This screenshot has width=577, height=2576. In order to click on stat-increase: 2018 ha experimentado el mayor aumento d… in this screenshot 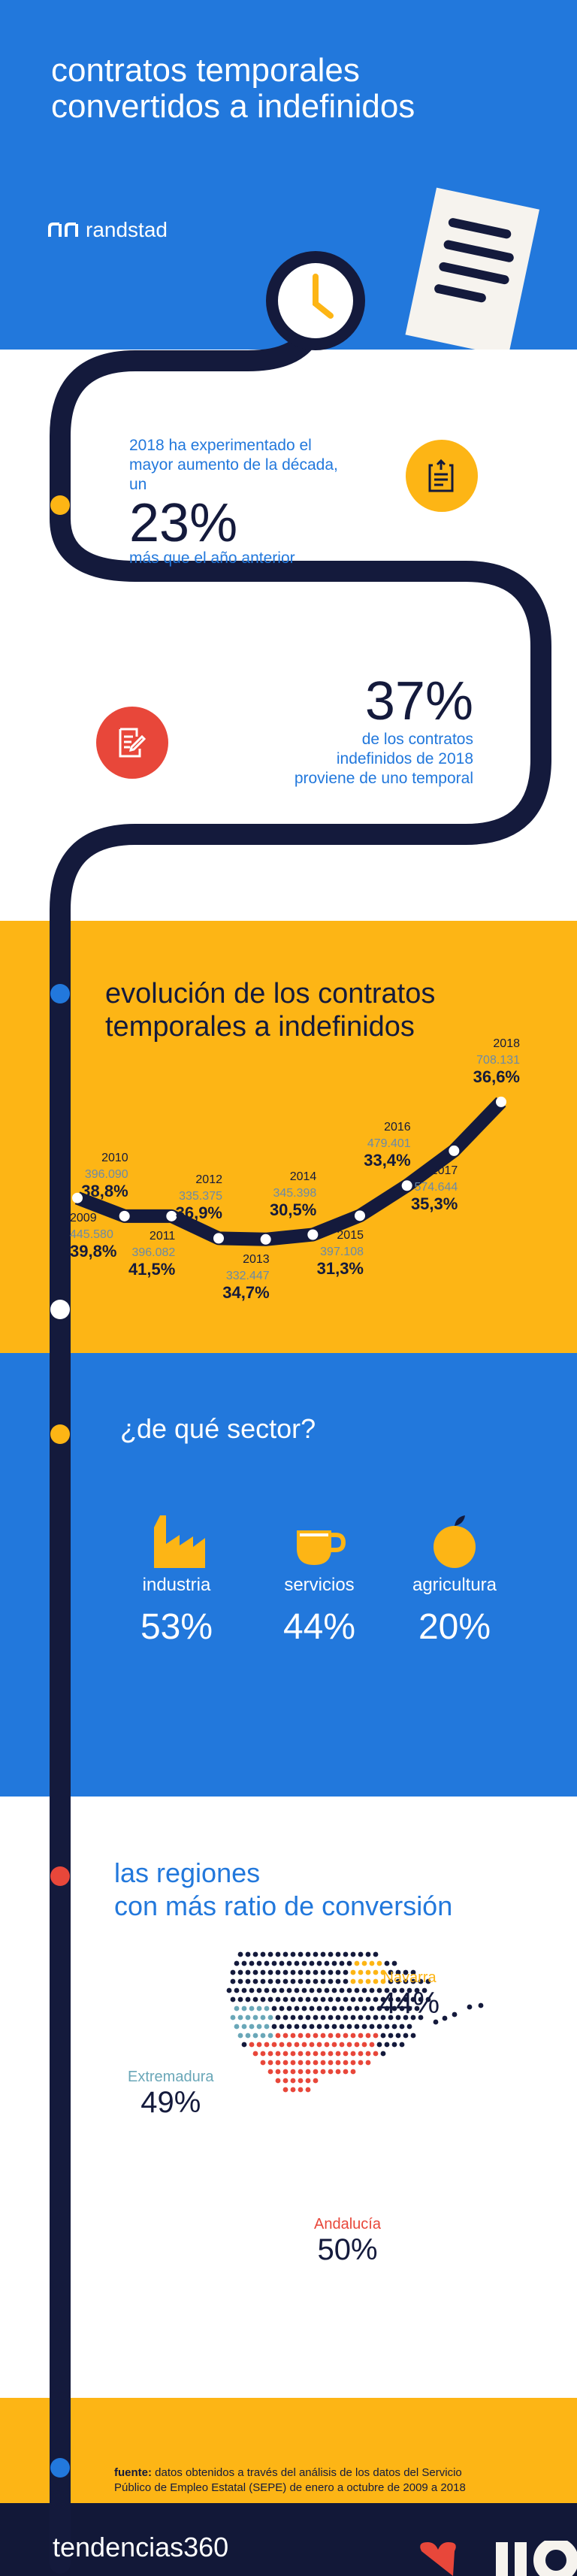, I will do `click(238, 502)`.